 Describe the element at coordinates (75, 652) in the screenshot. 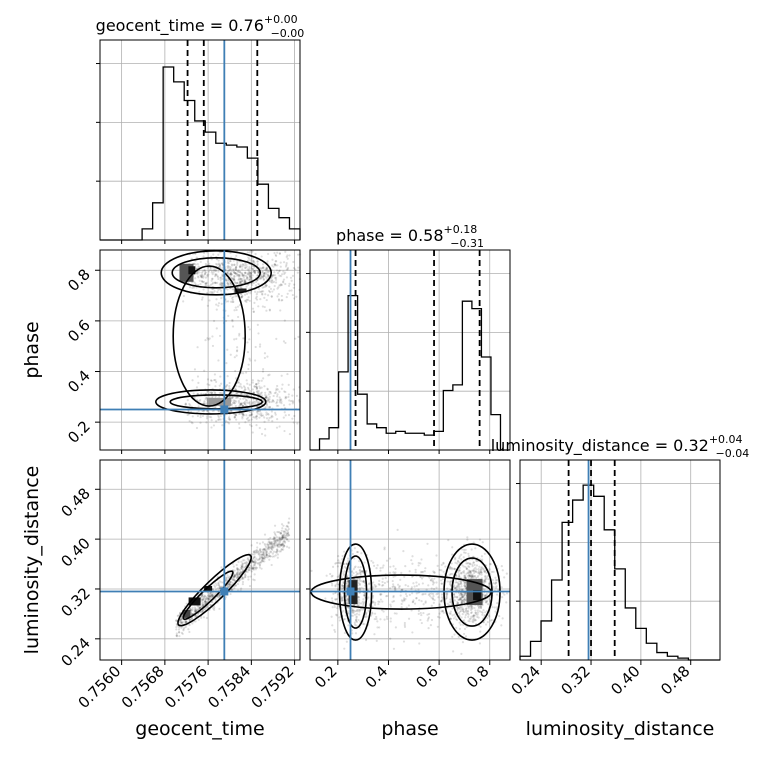

I see `y-tick-label-luminosity_distance: 0.24` at that location.